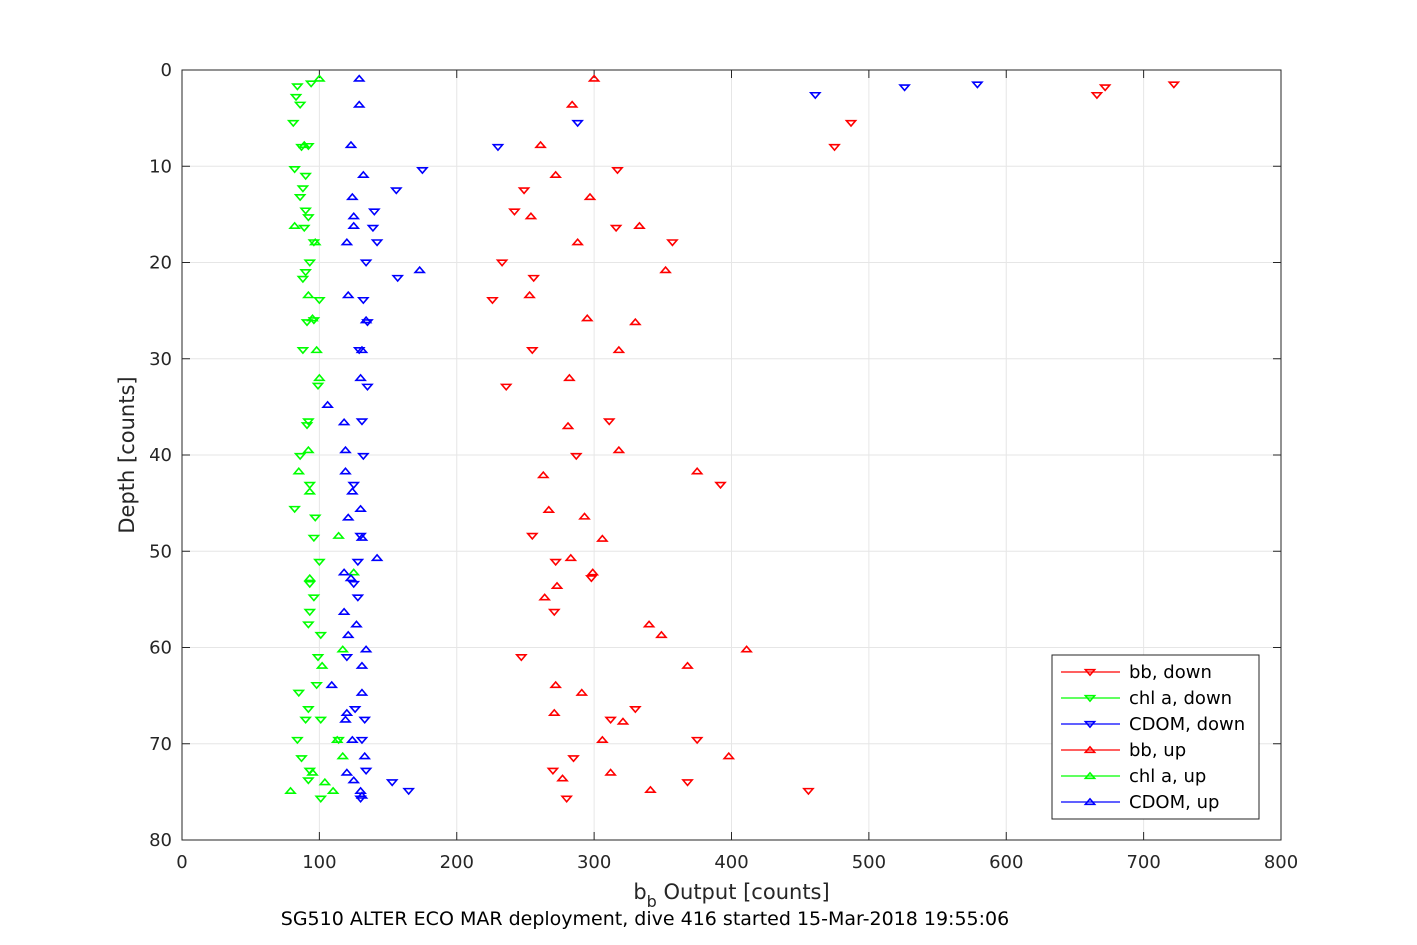 The height and width of the screenshot is (945, 1417). What do you see at coordinates (638, 434) in the screenshot?
I see `series-bb-up` at bounding box center [638, 434].